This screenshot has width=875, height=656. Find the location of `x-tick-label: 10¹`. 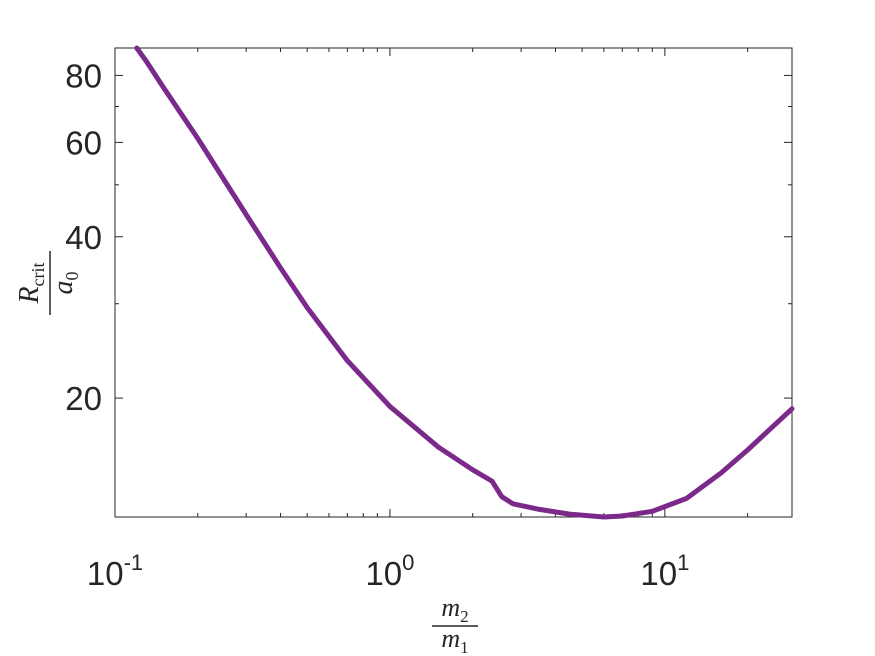

x-tick-label: 10¹ is located at coordinates (664, 571).